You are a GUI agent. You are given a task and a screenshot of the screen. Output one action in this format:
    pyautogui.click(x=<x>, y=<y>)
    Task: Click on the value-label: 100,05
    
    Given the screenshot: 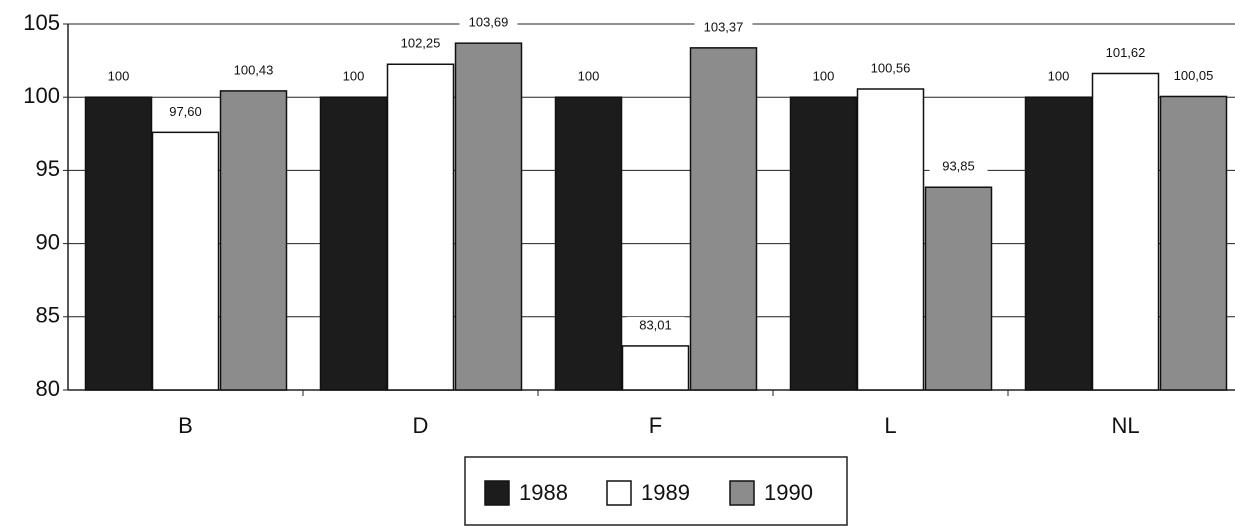 What is the action you would take?
    pyautogui.click(x=1194, y=75)
    